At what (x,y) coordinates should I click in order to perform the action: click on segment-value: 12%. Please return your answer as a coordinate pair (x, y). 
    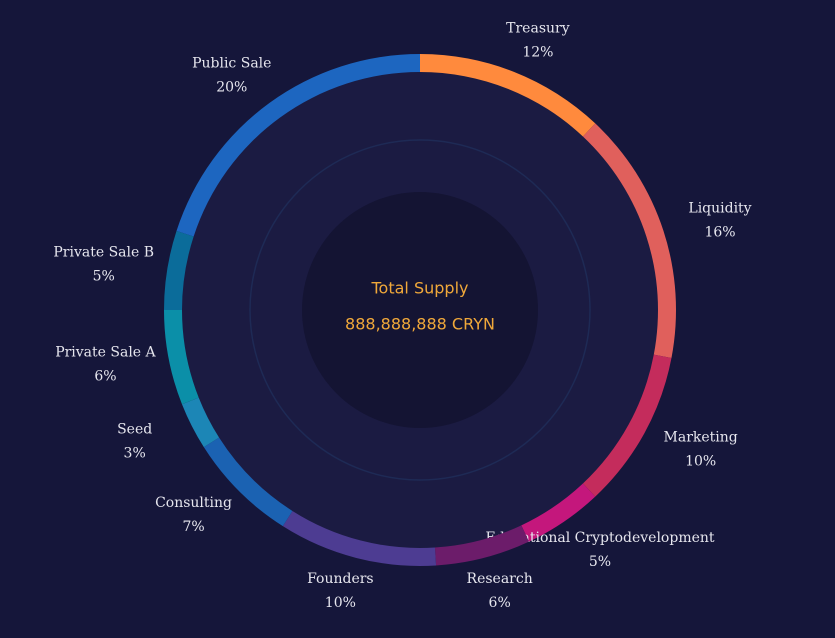
    Looking at the image, I should click on (537, 52).